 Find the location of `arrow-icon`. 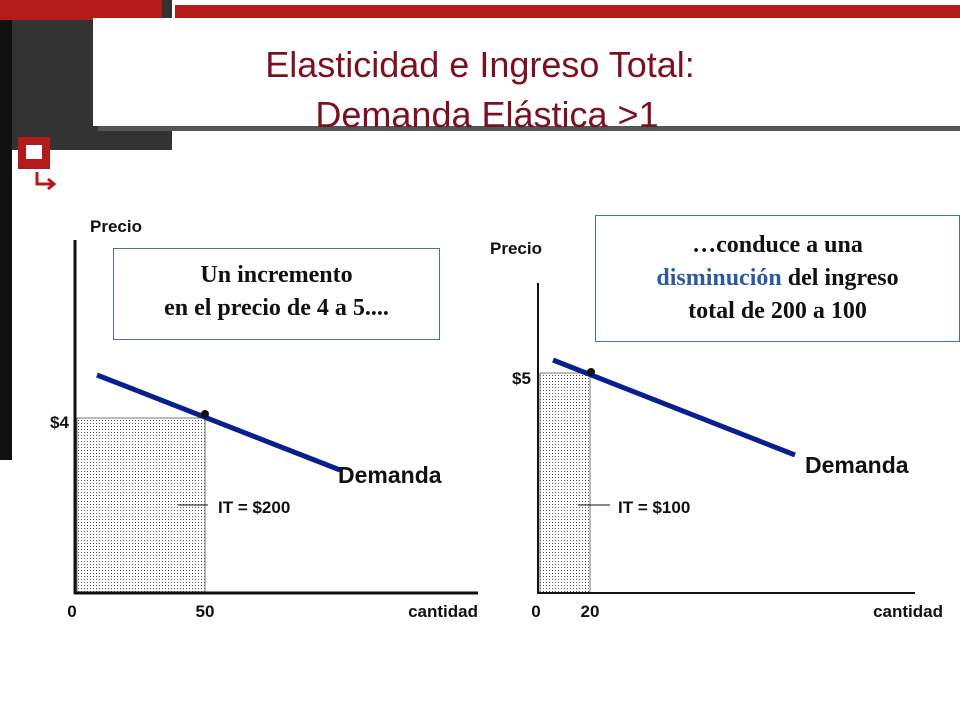

arrow-icon is located at coordinates (46, 181).